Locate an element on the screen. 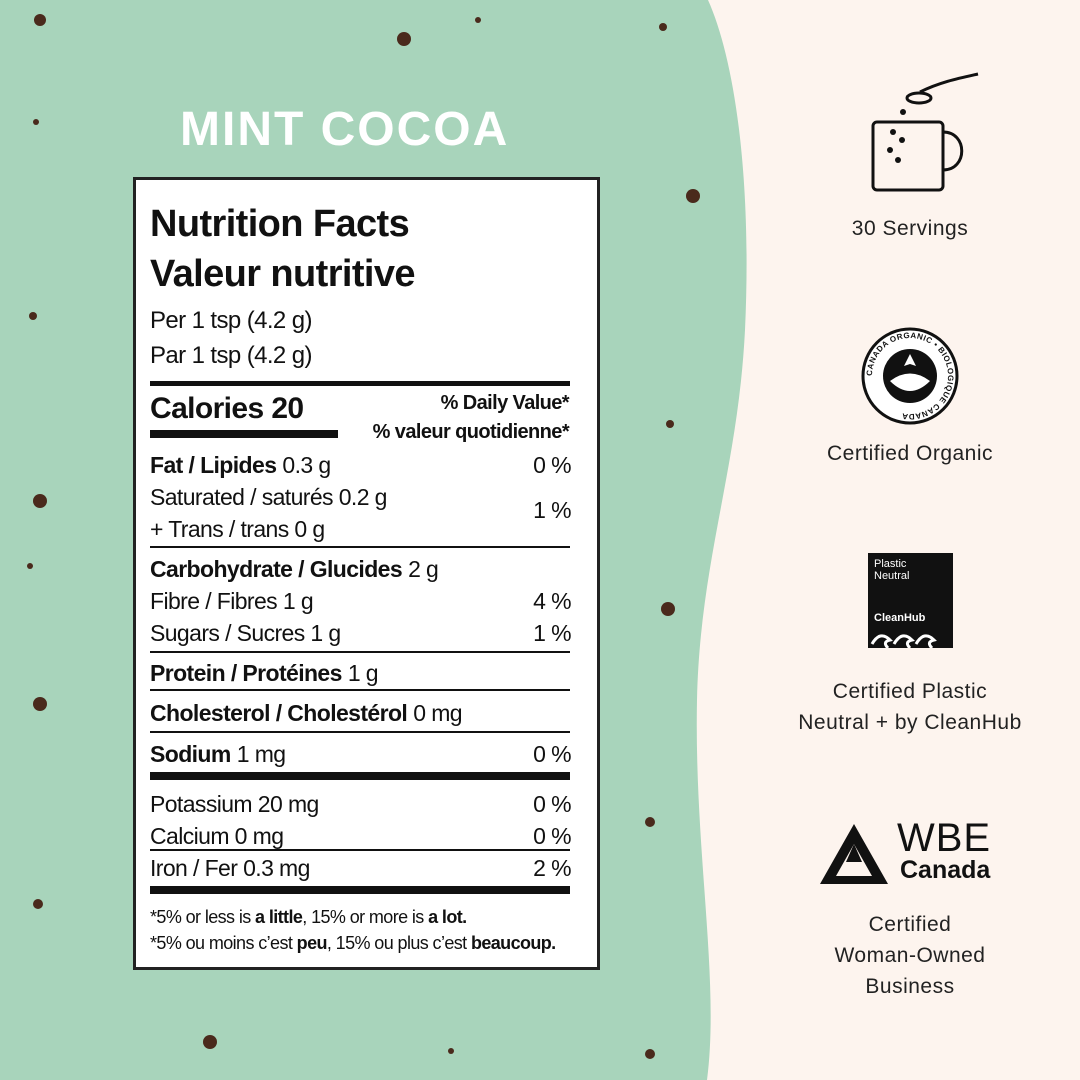  nutrient-row: Protein / Protéines 1 g is located at coordinates (264, 673).